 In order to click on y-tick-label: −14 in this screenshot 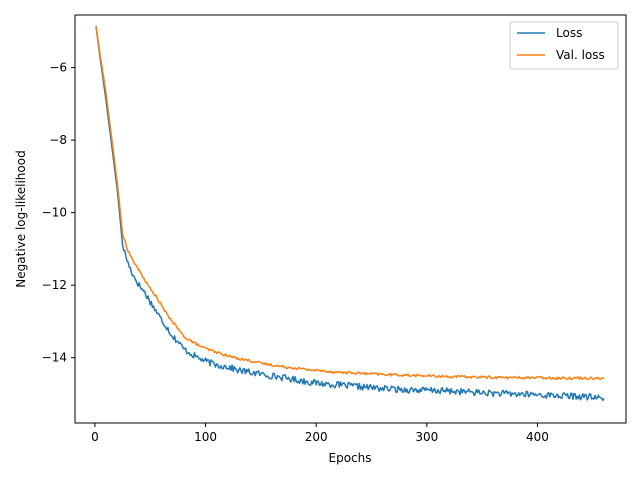, I will do `click(54, 358)`.